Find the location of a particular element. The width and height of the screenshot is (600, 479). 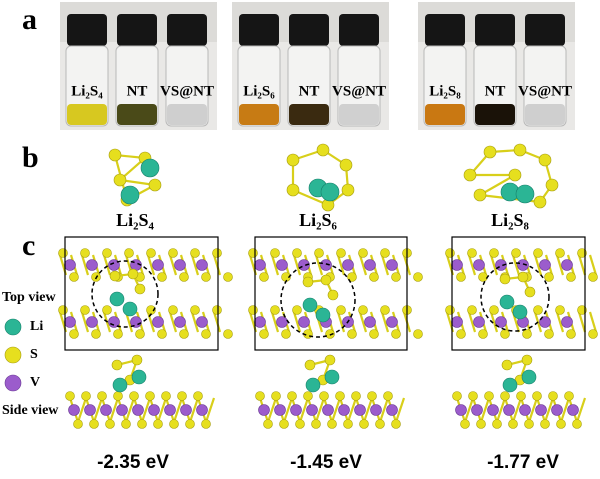

adsorption-ring is located at coordinates (318, 300).